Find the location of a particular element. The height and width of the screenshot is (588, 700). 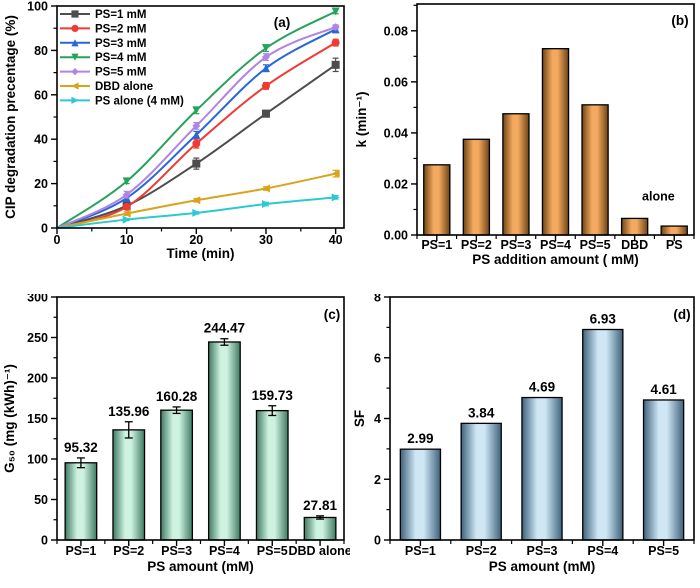

legend-label: PS=4 mM is located at coordinates (120, 58).